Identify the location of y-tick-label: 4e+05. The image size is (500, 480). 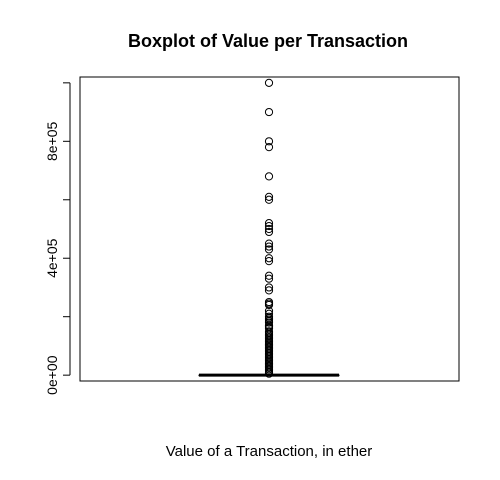
(52, 258).